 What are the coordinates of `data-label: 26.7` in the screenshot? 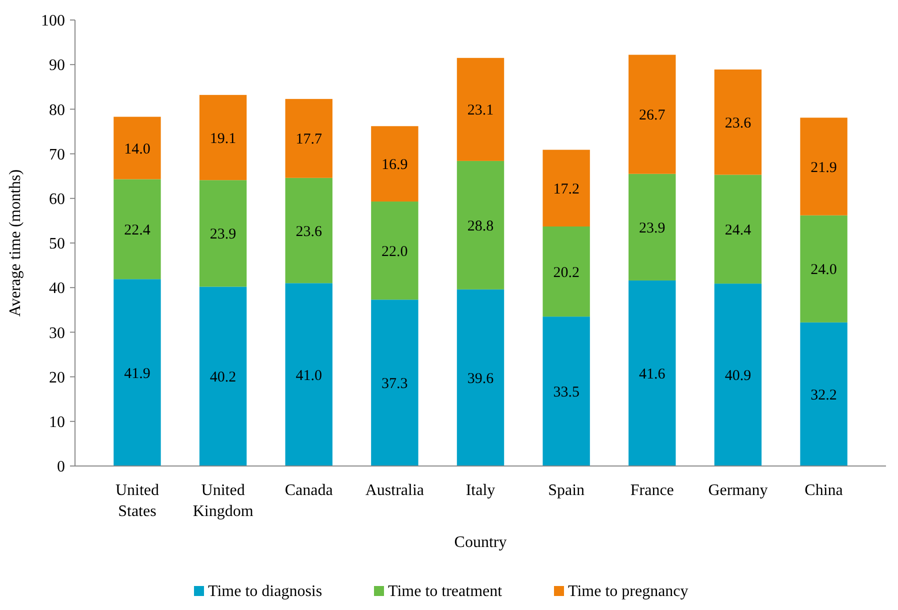 It's located at (652, 116).